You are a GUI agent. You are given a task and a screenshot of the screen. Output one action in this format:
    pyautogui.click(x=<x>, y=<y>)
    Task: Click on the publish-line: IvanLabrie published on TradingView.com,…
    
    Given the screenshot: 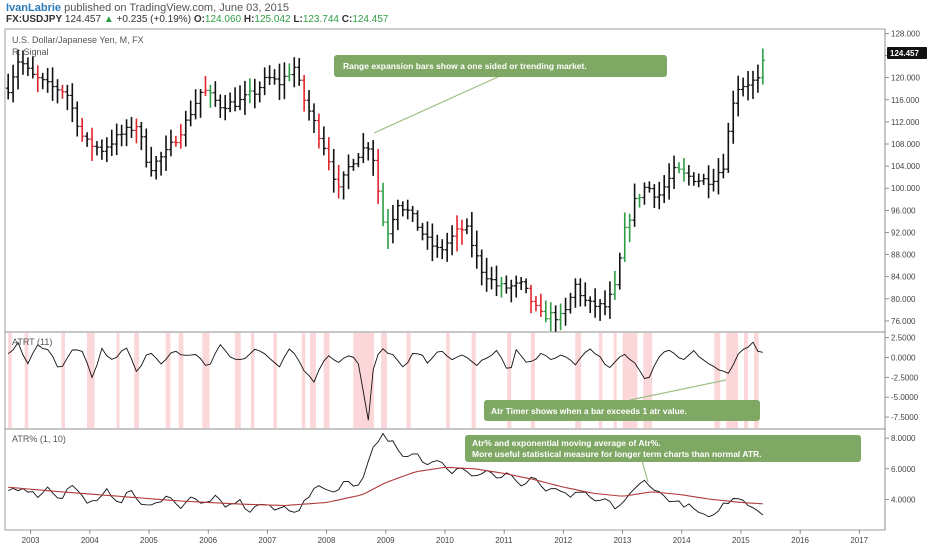 What is the action you would take?
    pyautogui.click(x=147, y=8)
    